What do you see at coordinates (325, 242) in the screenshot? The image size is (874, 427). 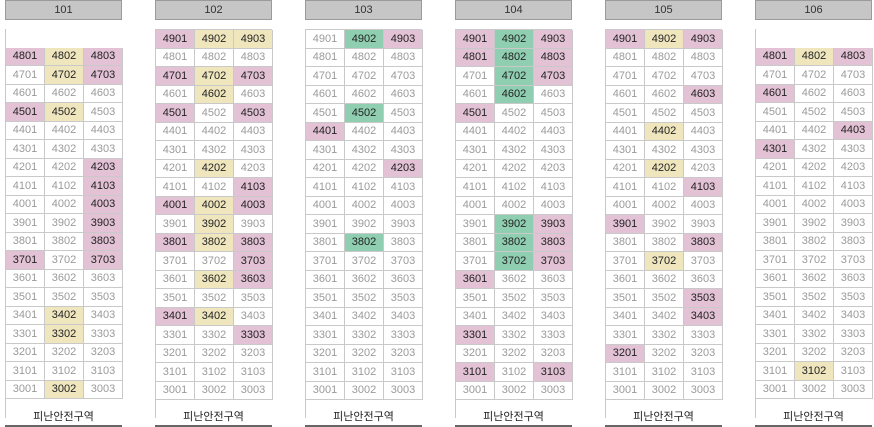 I see `unit-cell: 3801` at bounding box center [325, 242].